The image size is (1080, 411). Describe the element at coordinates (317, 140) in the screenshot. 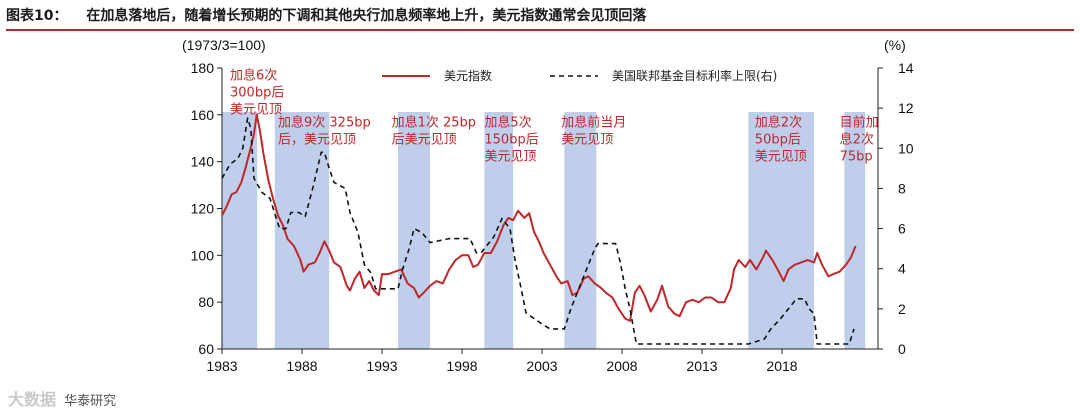

I see `annotation-2-line-2: 后，美元见顶` at that location.